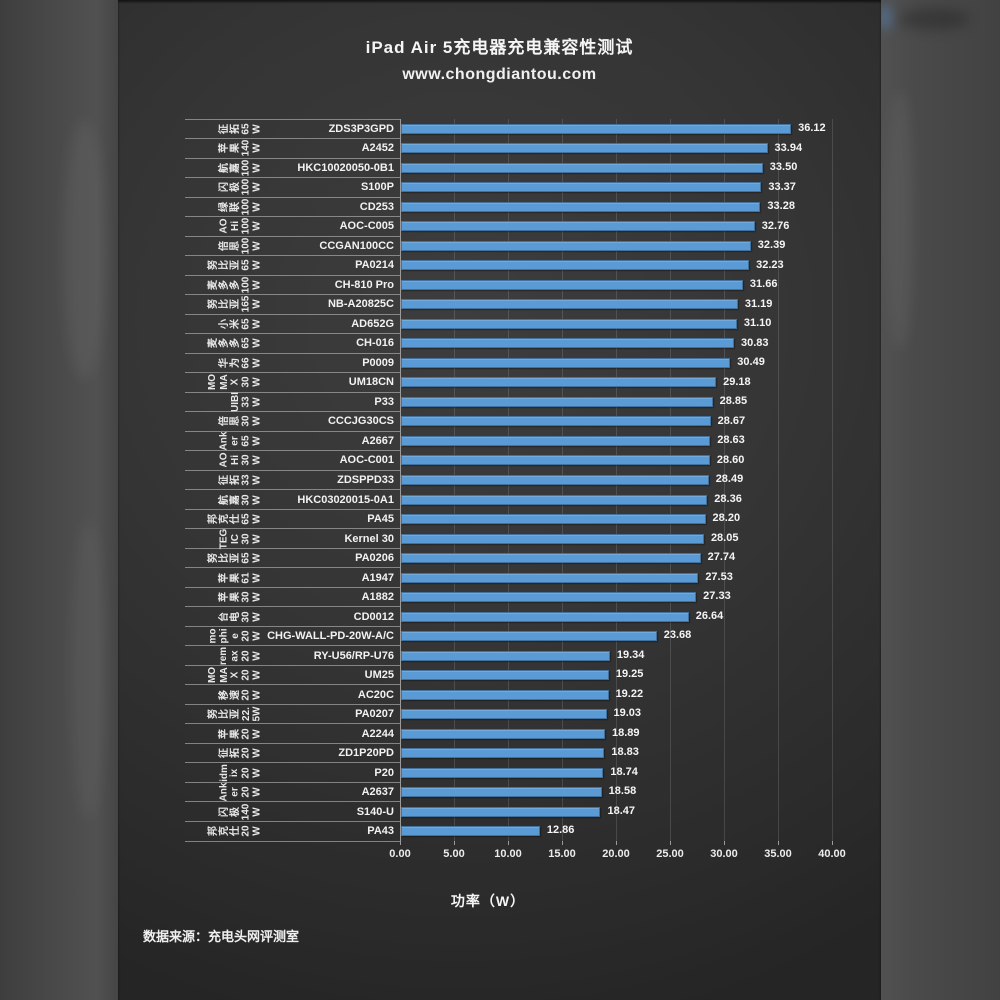 The image size is (1000, 1000). What do you see at coordinates (224, 304) in the screenshot?
I see `rotated-label-segment: 比` at bounding box center [224, 304].